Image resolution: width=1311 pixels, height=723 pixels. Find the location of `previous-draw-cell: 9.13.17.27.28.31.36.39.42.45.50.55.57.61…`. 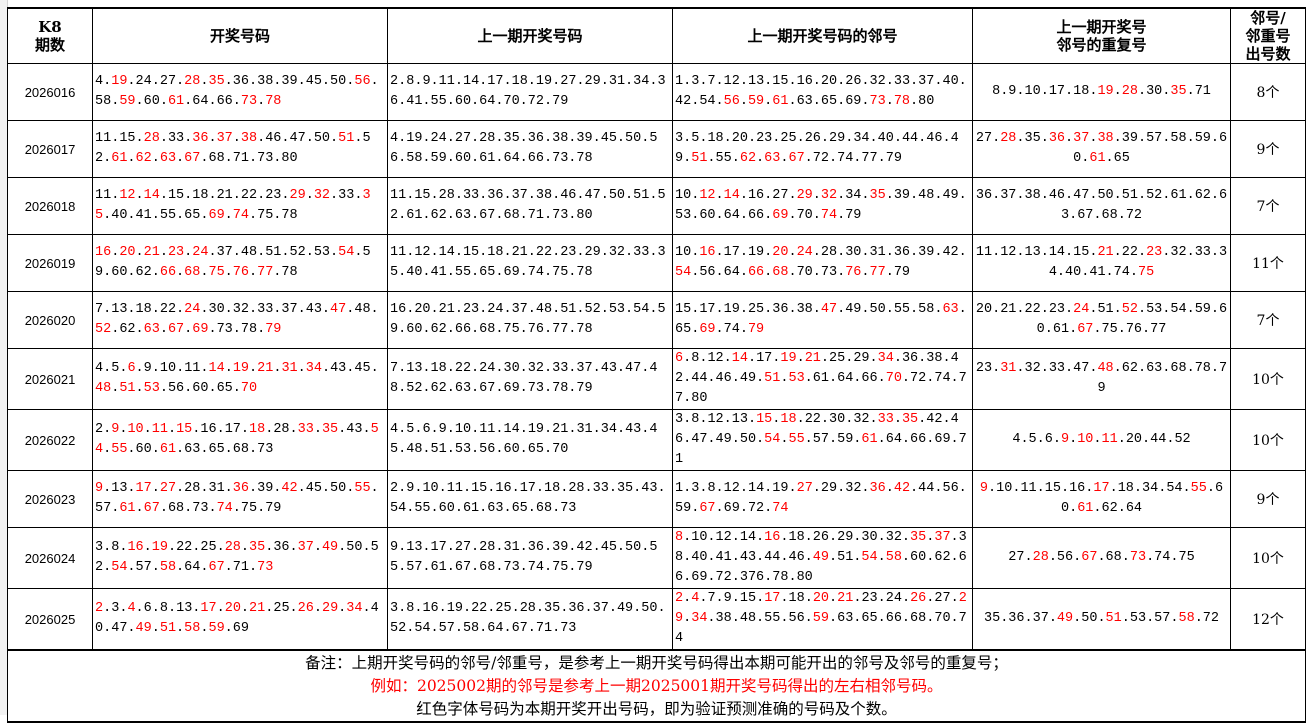

previous-draw-cell: 9.13.17.27.28.31.36.39.42.45.50.55.57.61… is located at coordinates (530, 558).